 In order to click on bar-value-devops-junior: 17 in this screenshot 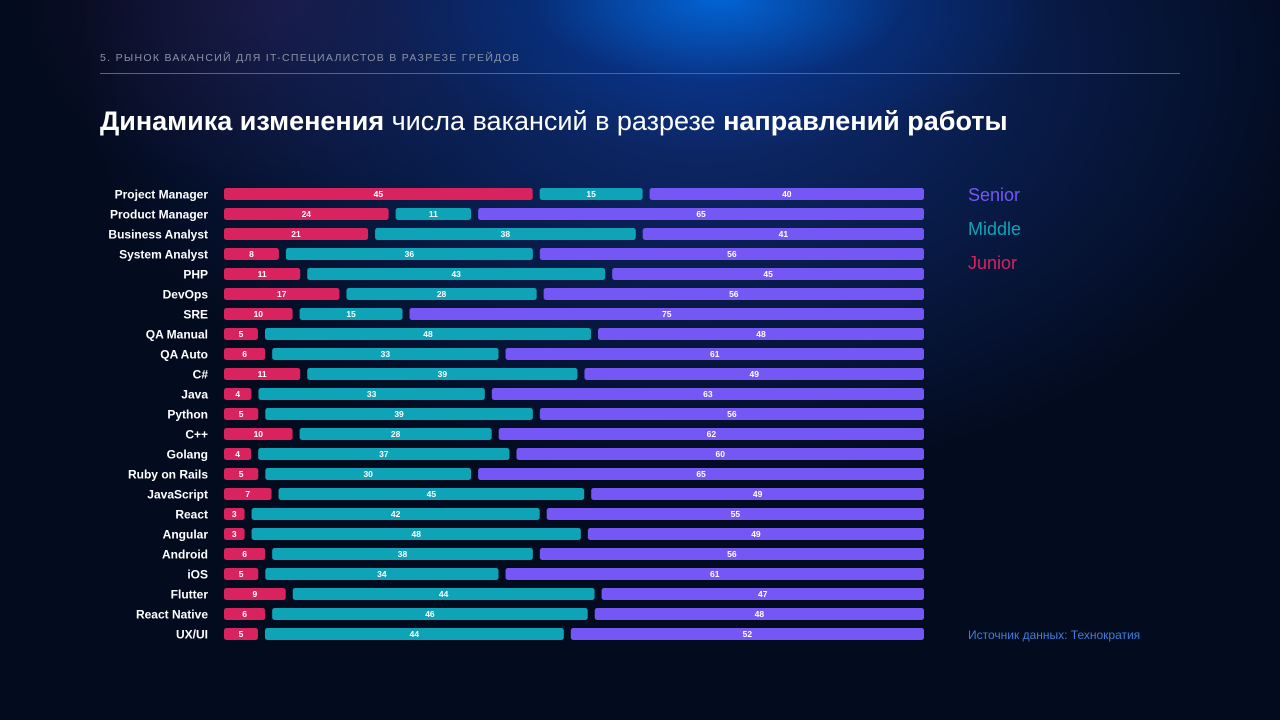, I will do `click(282, 294)`.